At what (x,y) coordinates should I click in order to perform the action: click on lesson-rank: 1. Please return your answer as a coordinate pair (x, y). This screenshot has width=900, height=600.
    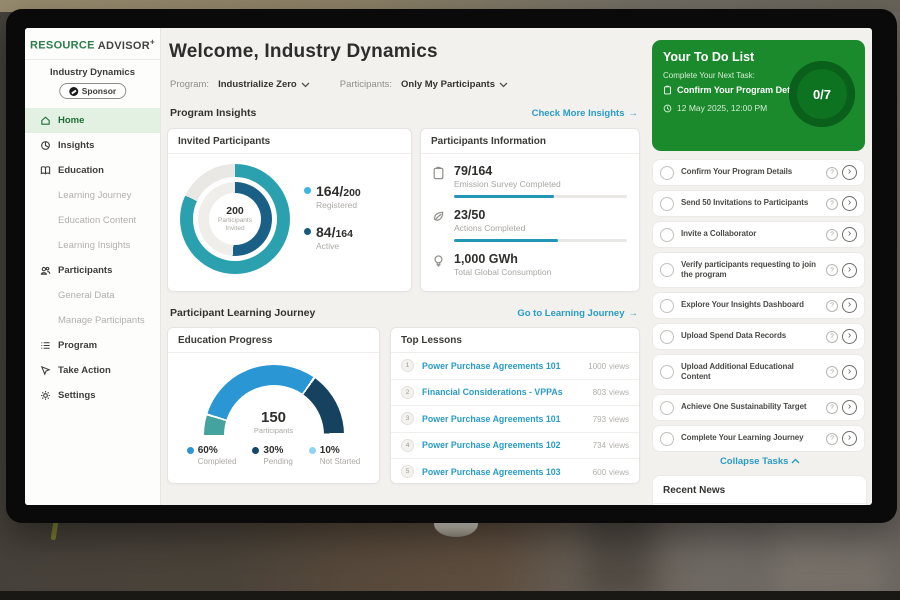
    Looking at the image, I should click on (407, 366).